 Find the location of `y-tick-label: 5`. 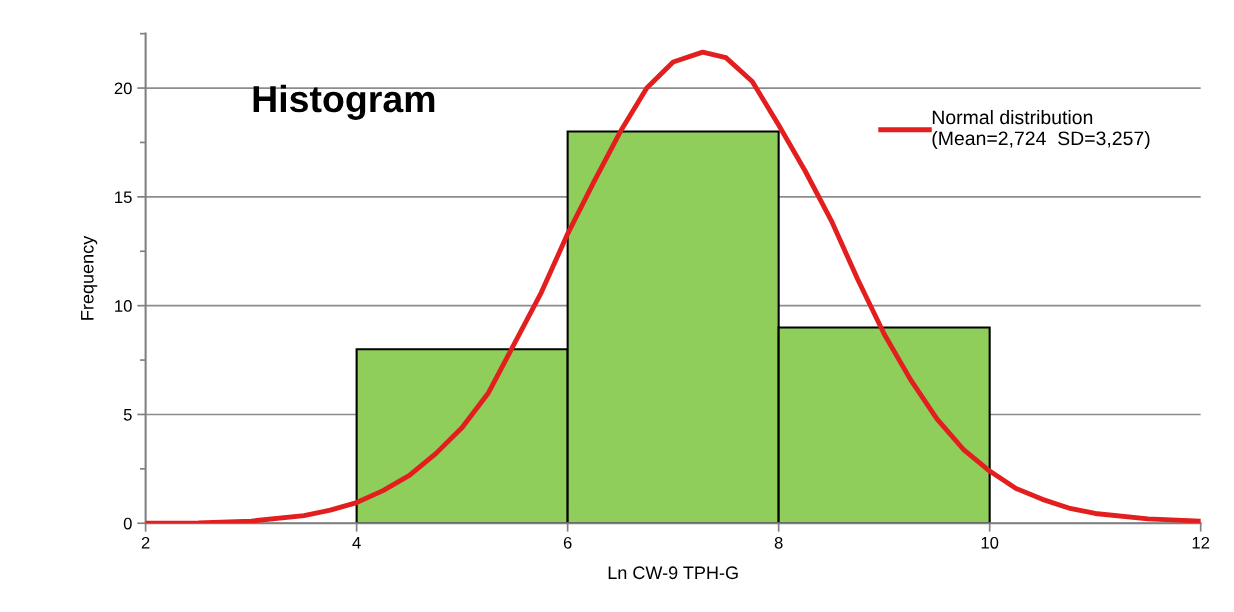

y-tick-label: 5 is located at coordinates (127, 415).